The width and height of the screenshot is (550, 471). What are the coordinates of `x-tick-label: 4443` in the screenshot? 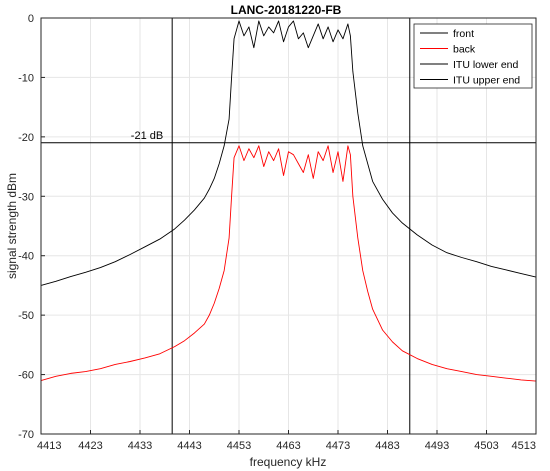 It's located at (189, 446).